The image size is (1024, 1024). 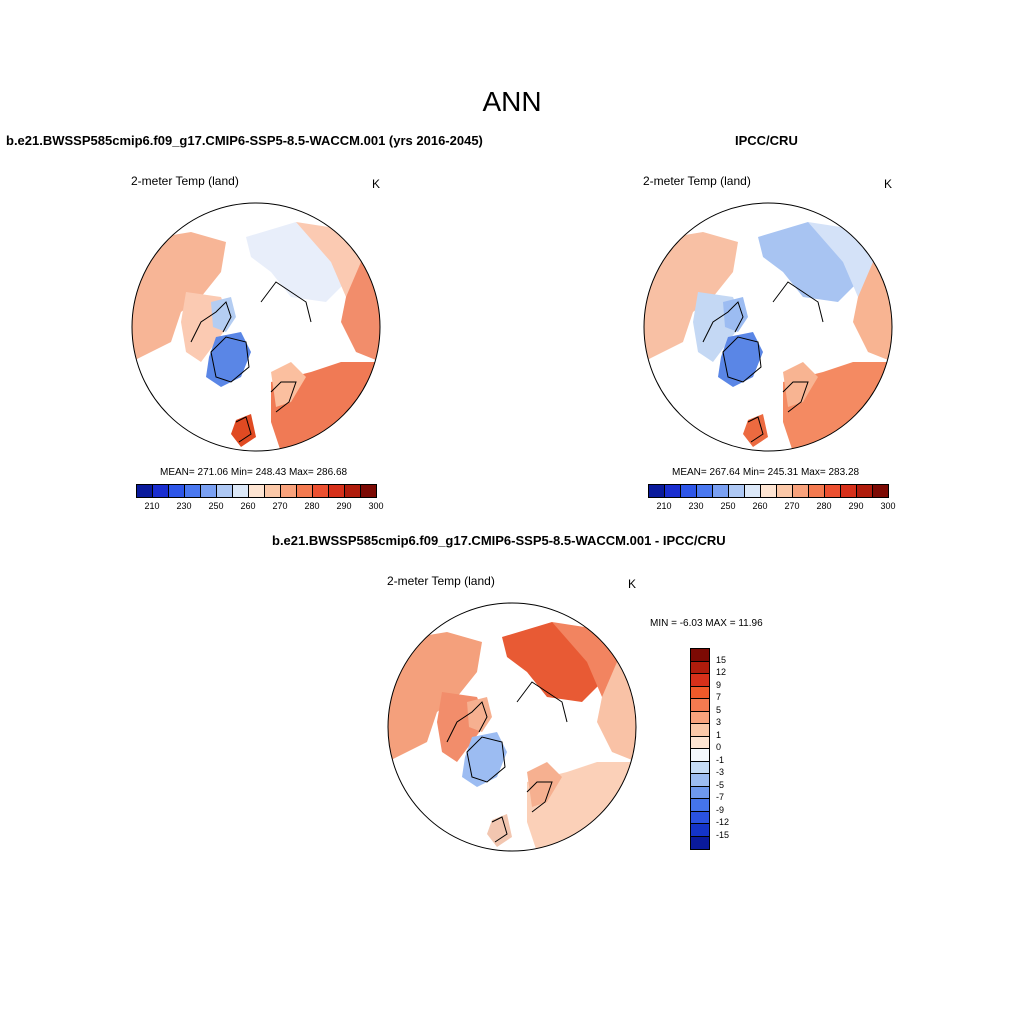 I want to click on panel1-colorbar-tick-label: 300, so click(x=376, y=506).